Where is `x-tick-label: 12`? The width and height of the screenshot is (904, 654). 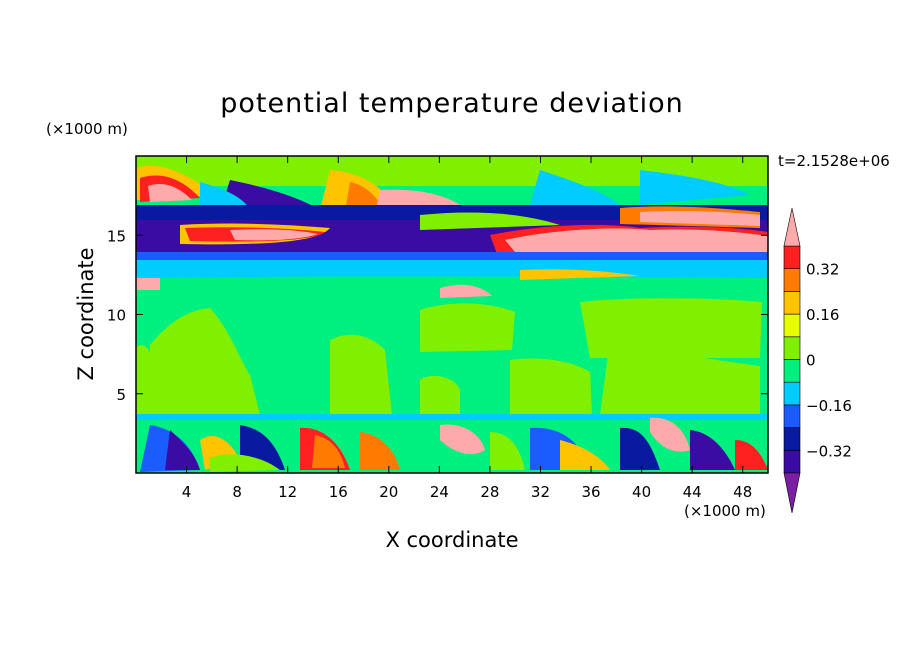 x-tick-label: 12 is located at coordinates (287, 492).